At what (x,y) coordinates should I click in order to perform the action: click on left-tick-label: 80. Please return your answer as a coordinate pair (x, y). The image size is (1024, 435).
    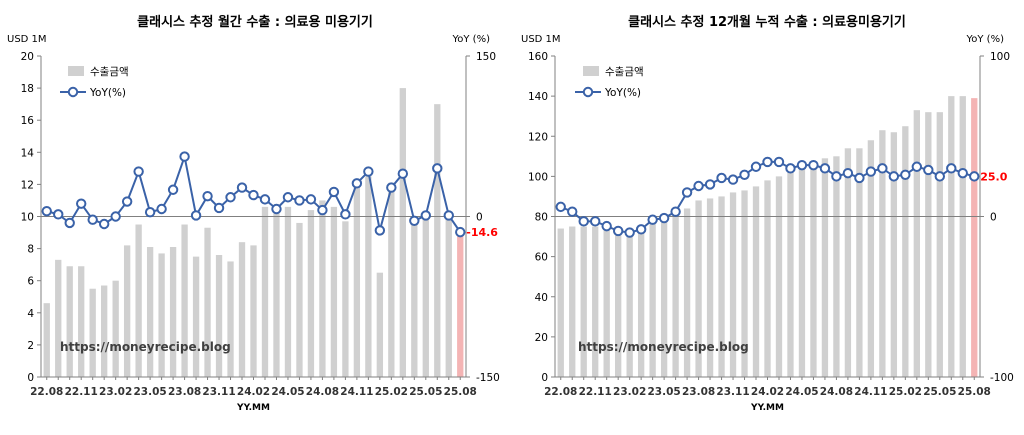
    Looking at the image, I should click on (541, 218).